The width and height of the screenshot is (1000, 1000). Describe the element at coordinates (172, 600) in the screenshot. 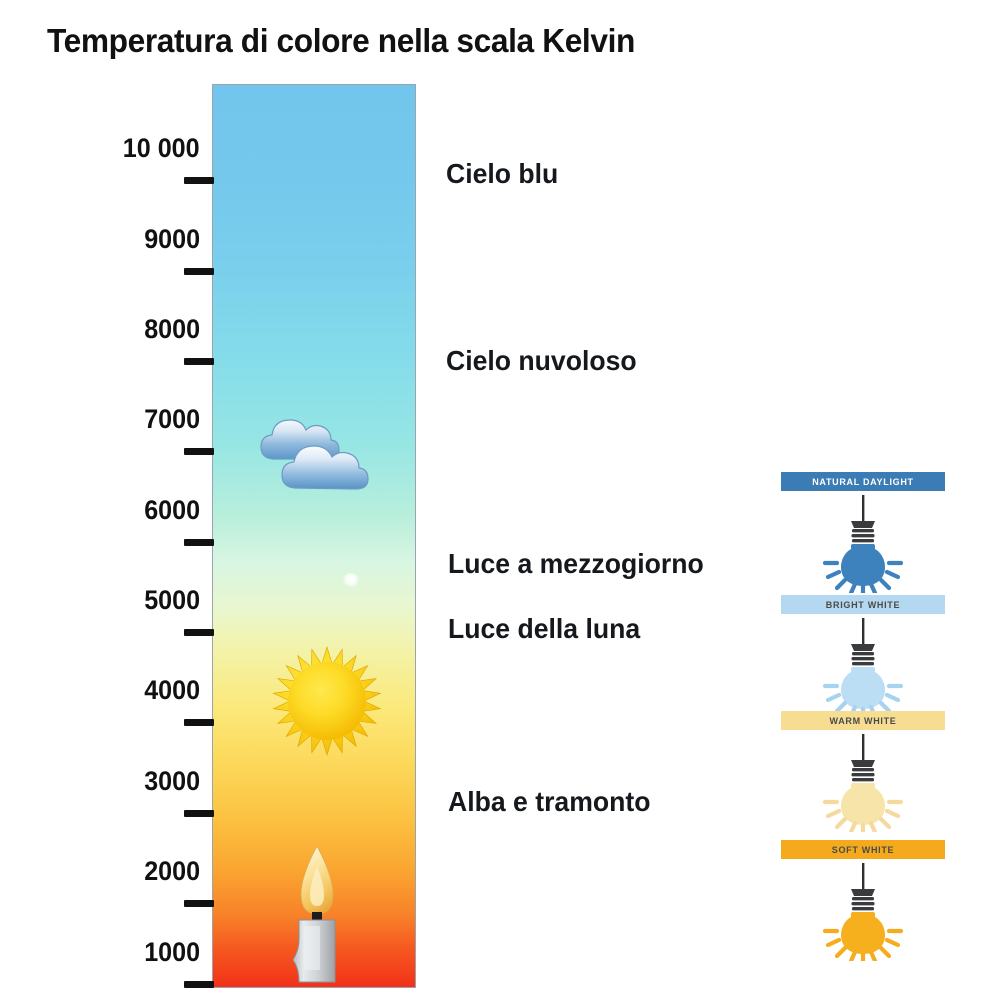

I see `axis-label-5000: 5000` at that location.